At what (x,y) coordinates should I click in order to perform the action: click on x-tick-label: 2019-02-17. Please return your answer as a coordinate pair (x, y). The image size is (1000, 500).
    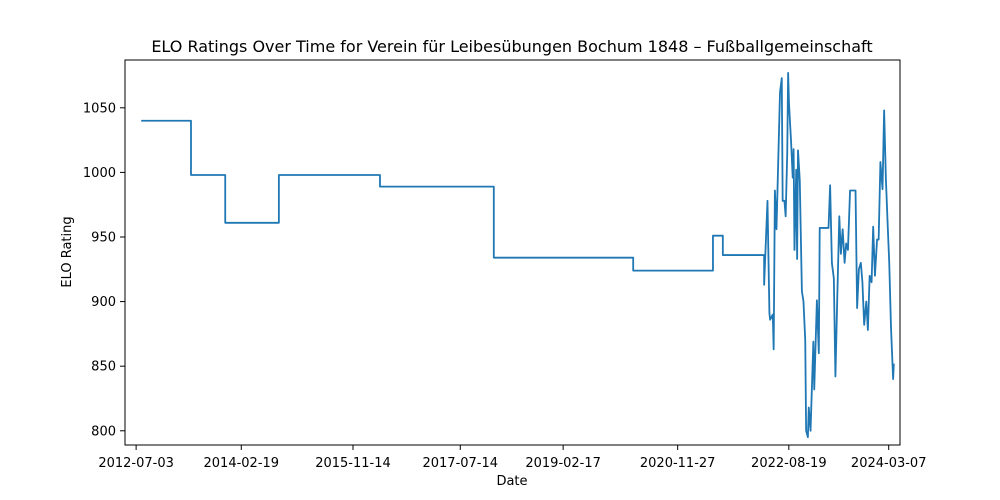
    Looking at the image, I should click on (563, 463).